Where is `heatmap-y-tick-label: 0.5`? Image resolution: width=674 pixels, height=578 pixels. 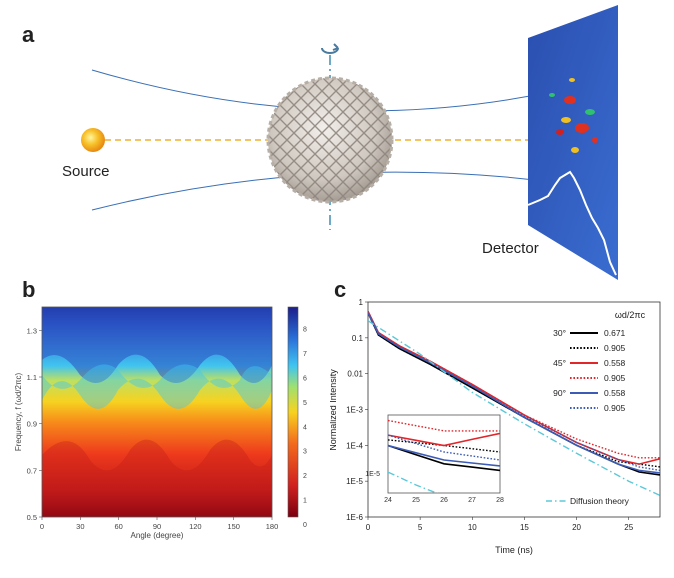 heatmap-y-tick-label: 0.5 is located at coordinates (32, 517).